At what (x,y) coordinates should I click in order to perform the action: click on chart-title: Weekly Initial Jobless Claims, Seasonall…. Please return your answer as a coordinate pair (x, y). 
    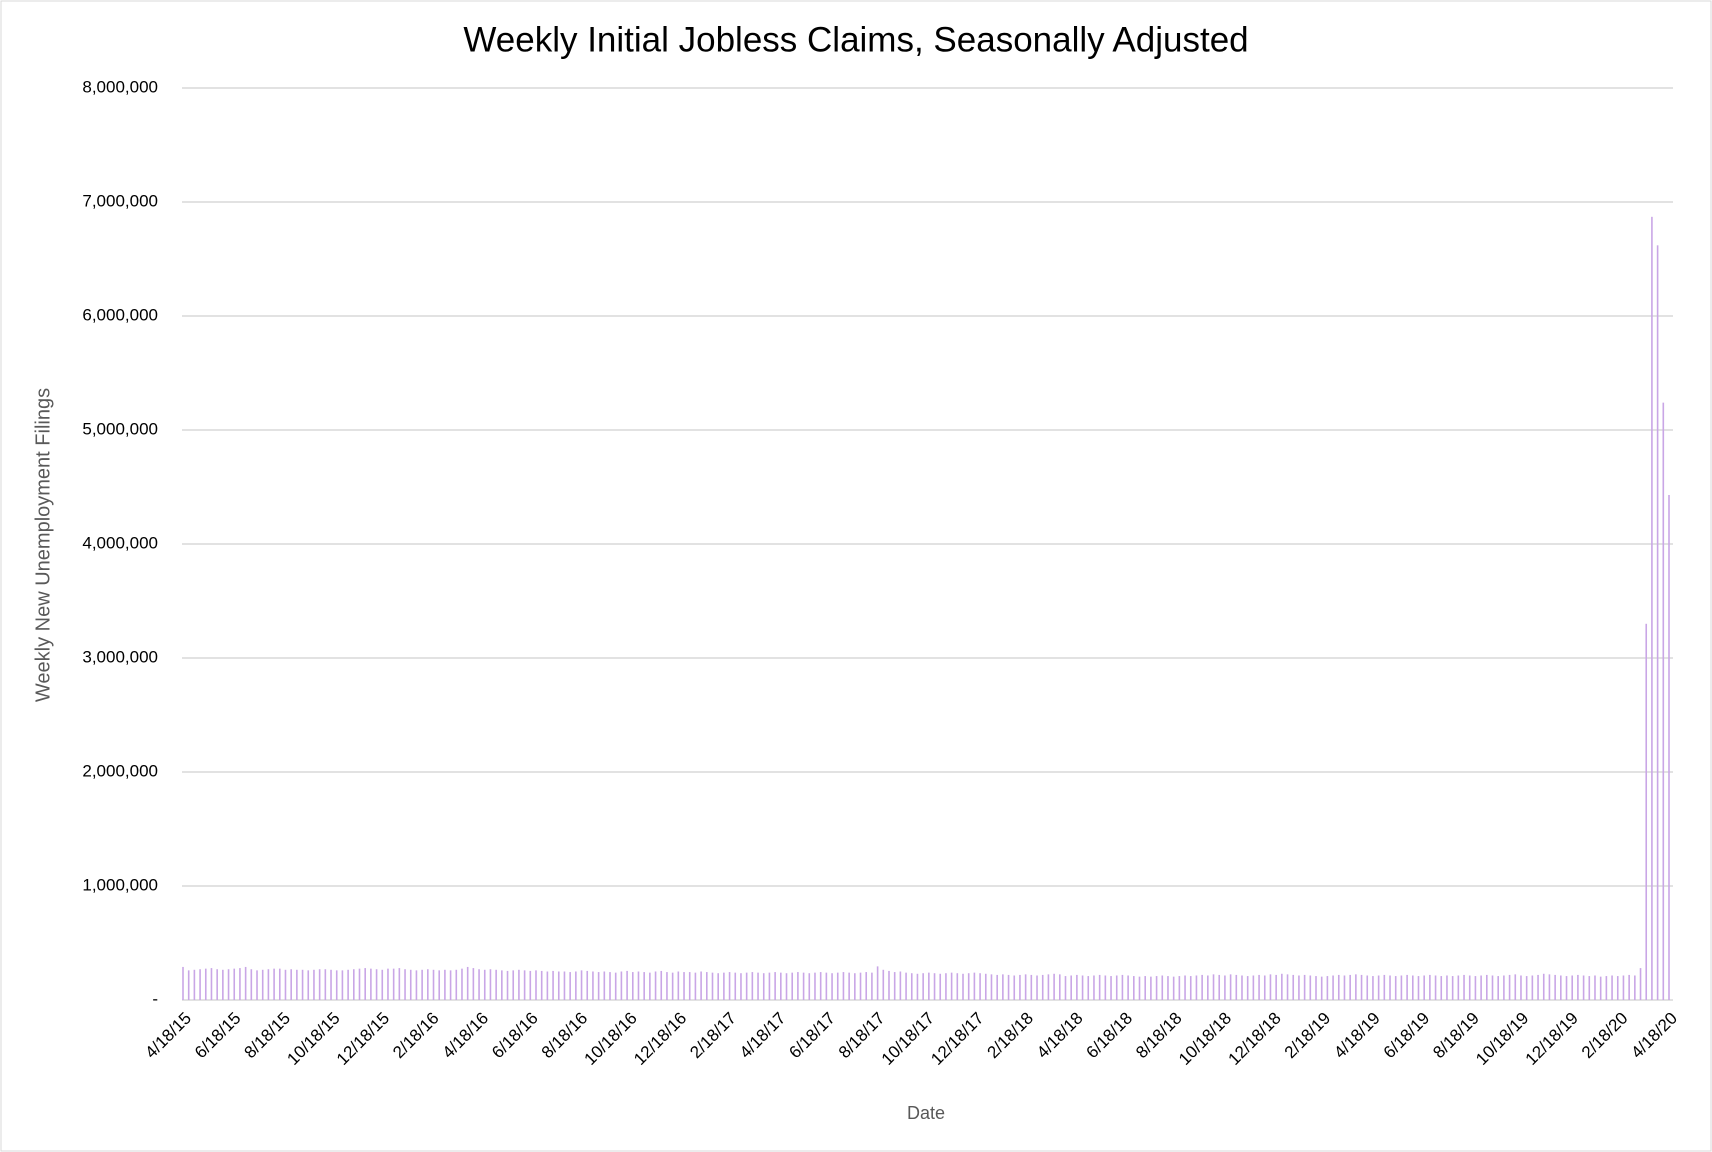
    Looking at the image, I should click on (855, 39).